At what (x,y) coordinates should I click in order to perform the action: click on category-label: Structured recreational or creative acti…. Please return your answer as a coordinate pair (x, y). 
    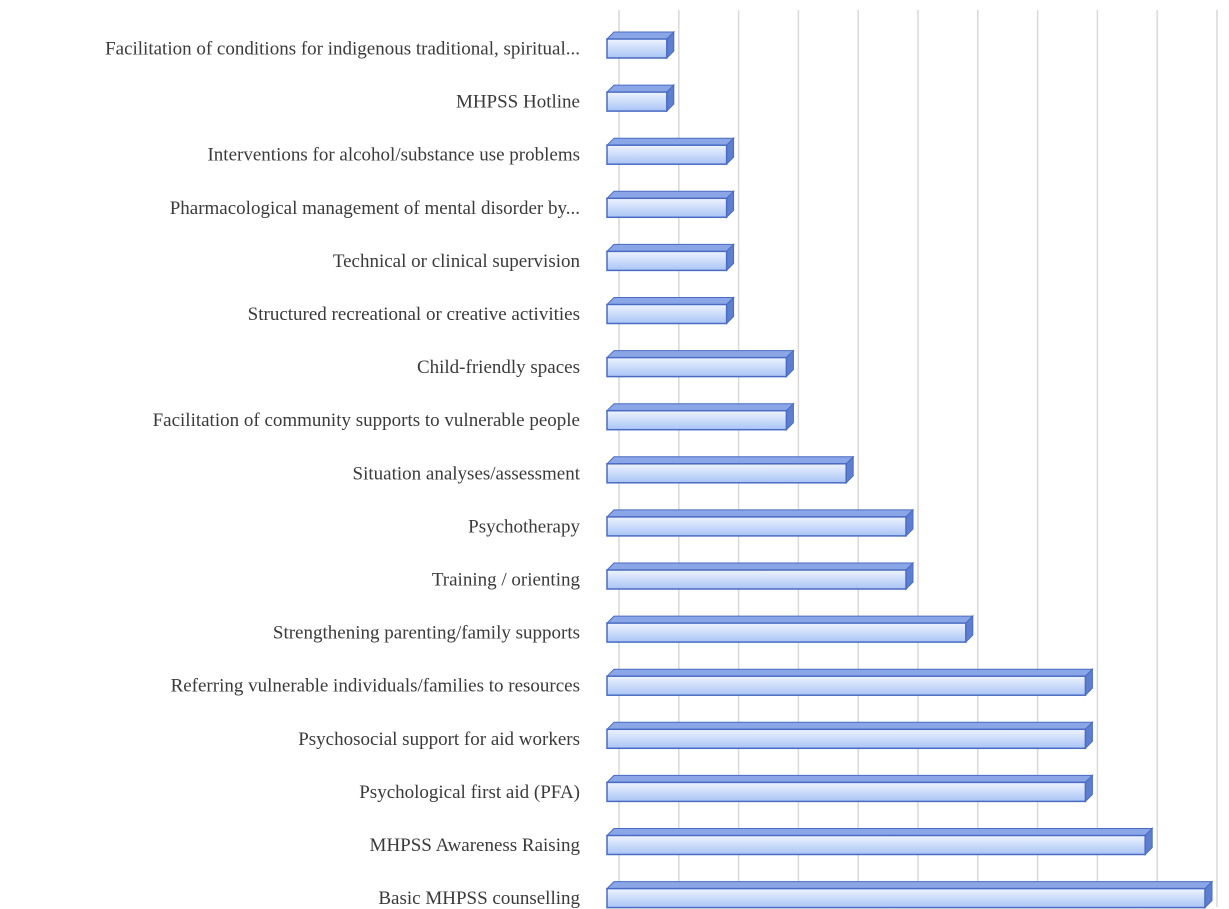
    Looking at the image, I should click on (414, 314).